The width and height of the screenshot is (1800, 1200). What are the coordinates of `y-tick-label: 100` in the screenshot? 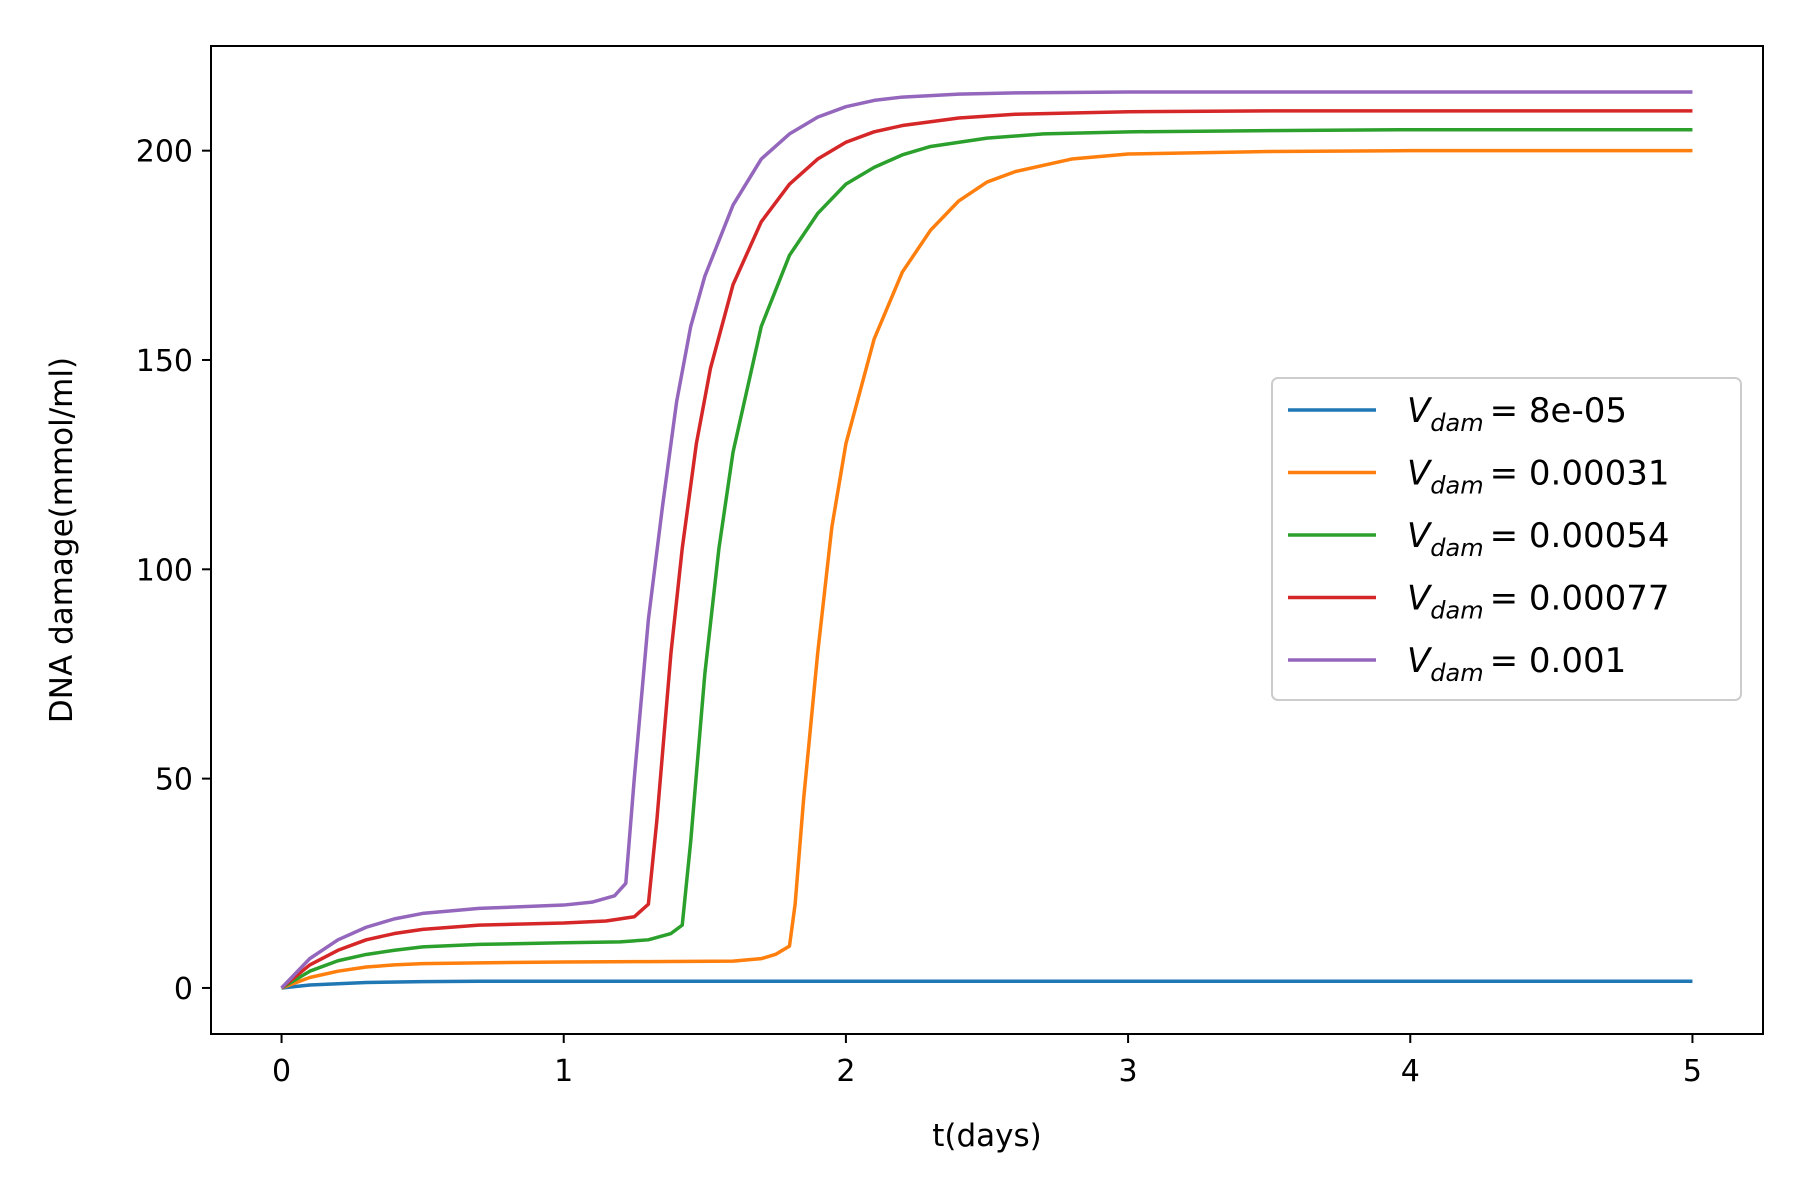 It's located at (164, 570).